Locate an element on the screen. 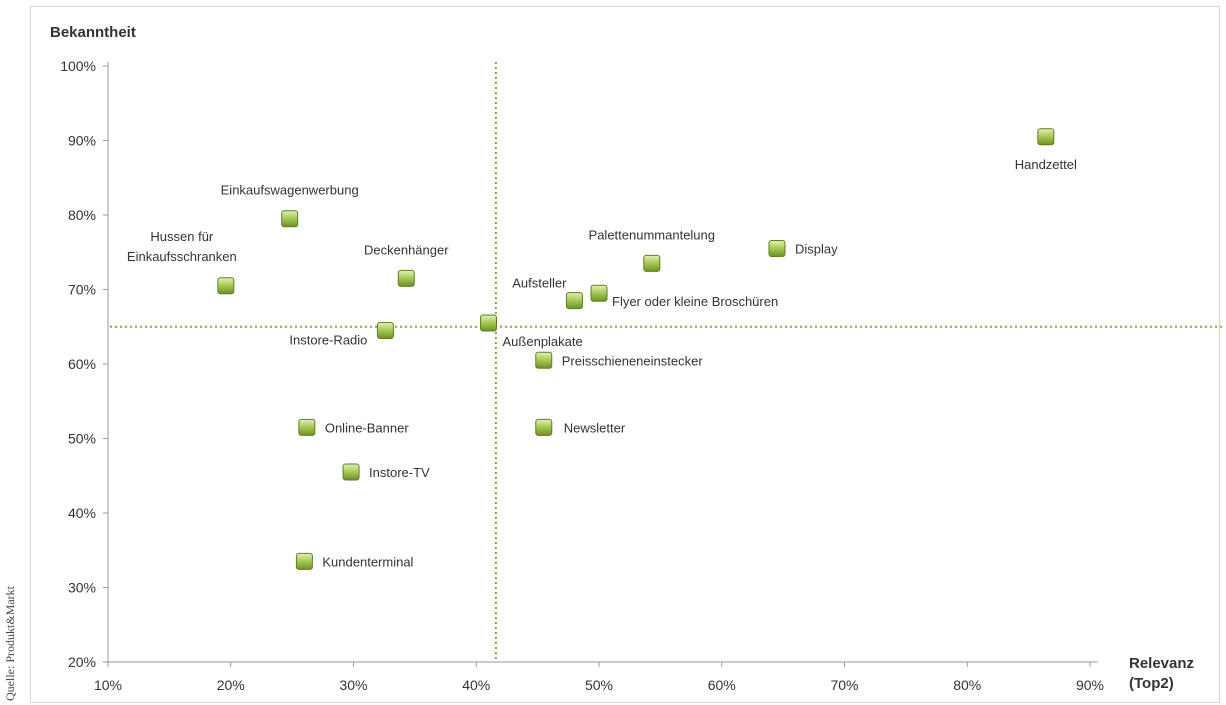 The width and height of the screenshot is (1226, 705). scatter-point-group: Flyer oder kleine Broschüren is located at coordinates (684, 296).